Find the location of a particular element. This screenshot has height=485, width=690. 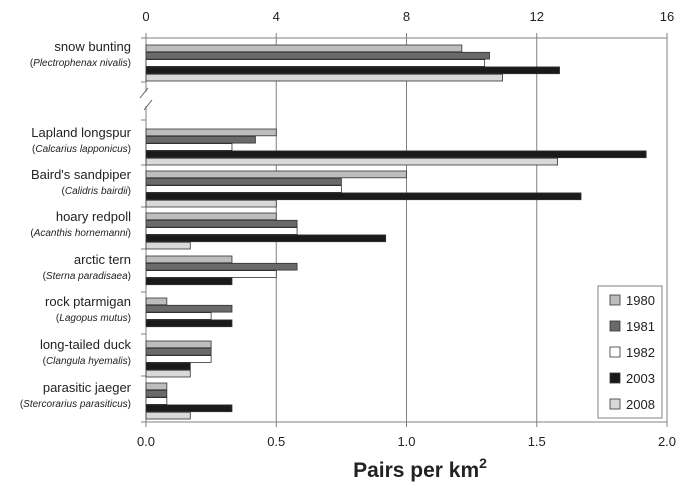

legend-label: 2003 is located at coordinates (640, 378).